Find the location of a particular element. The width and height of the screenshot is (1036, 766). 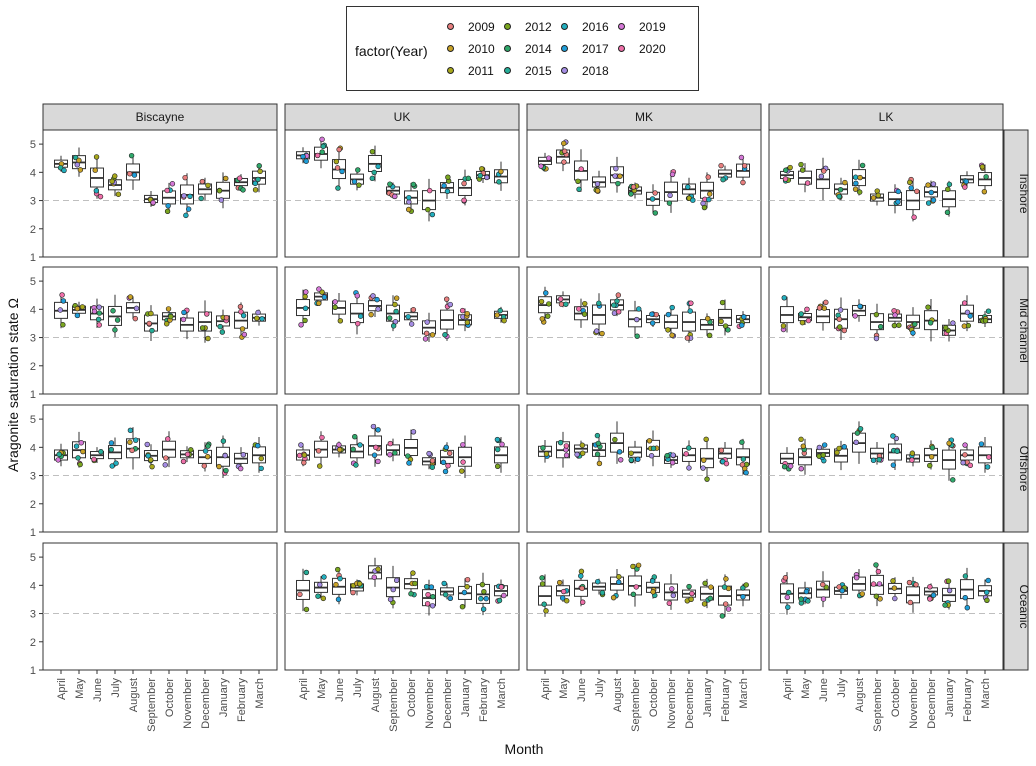

x-tick-label: August is located at coordinates (860, 695).